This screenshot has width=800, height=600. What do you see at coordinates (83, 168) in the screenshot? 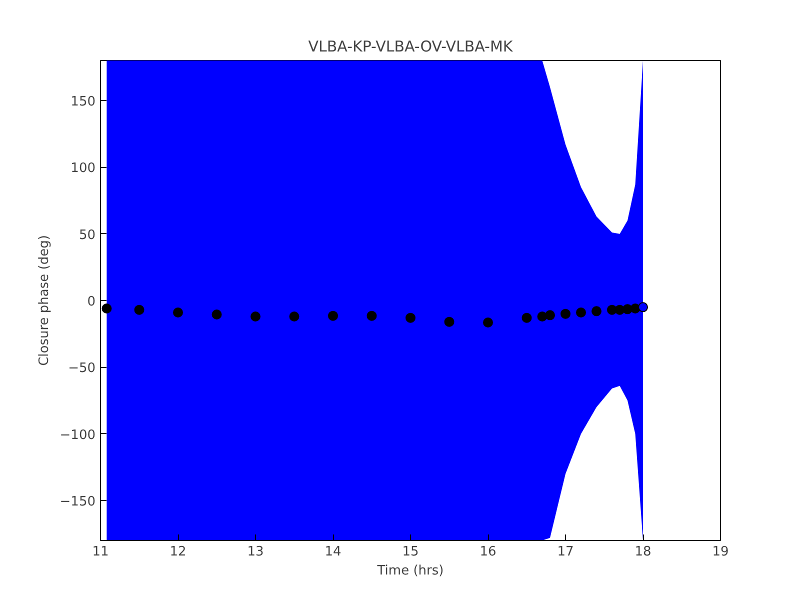
I see `y-tick-label: 100` at bounding box center [83, 168].